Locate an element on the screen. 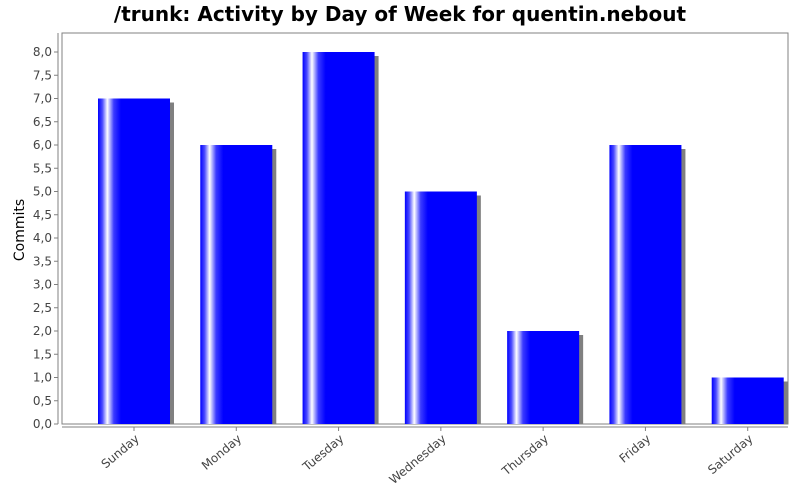  x-tick-label: Wednesday is located at coordinates (418, 459).